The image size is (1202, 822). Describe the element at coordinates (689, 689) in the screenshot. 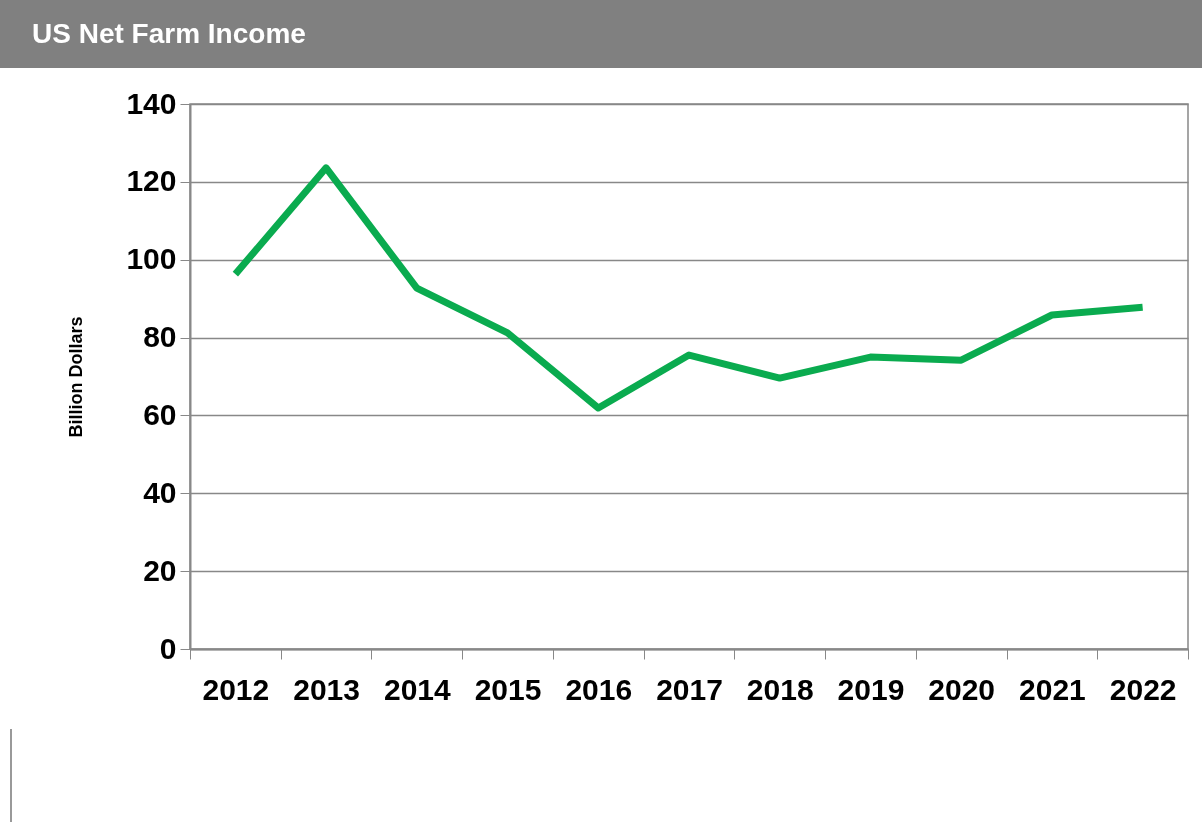

I see `x-tick-label: 2017` at that location.